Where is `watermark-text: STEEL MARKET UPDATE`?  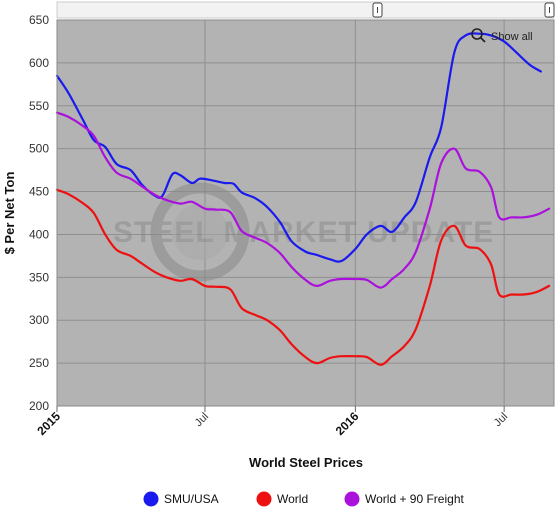 watermark-text: STEEL MARKET UPDATE is located at coordinates (303, 232).